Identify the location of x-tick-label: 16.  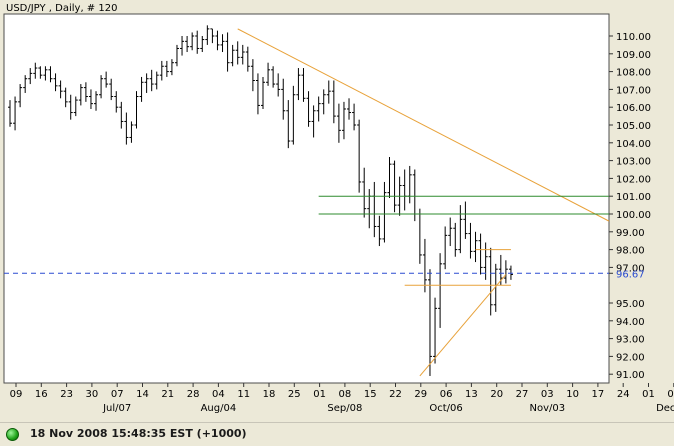
(41, 394).